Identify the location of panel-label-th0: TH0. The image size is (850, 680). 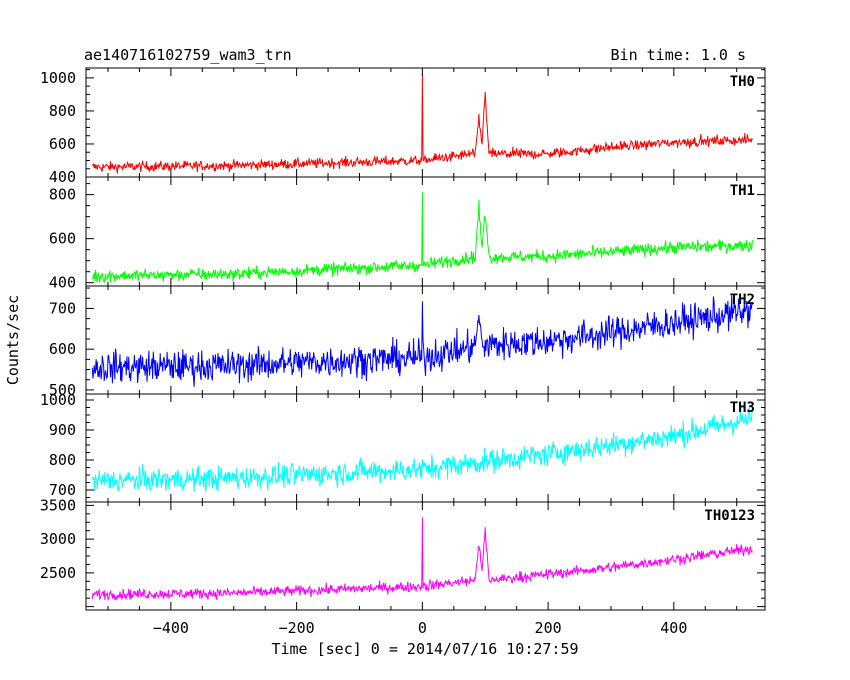
(742, 82).